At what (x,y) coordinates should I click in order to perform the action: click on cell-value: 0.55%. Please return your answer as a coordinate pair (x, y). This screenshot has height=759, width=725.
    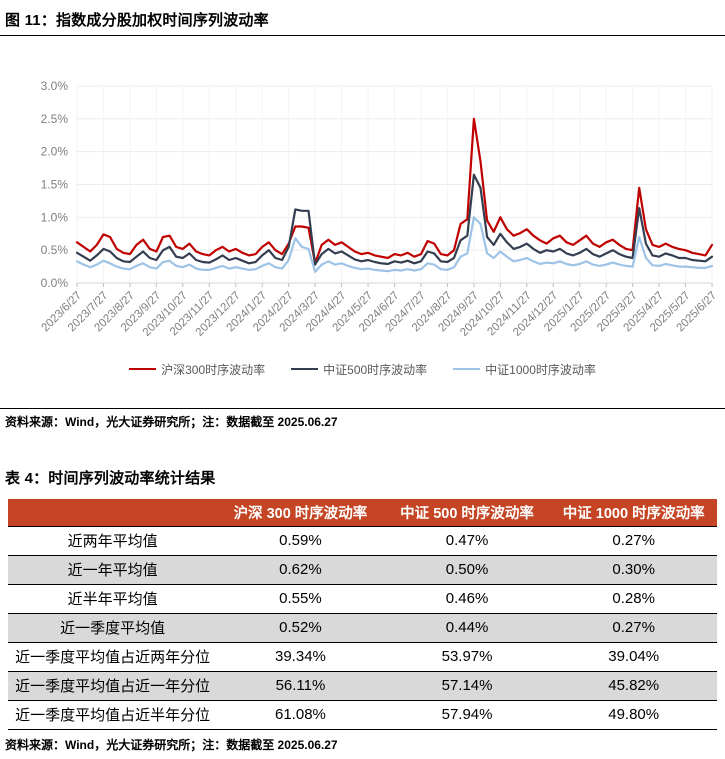
    Looking at the image, I should click on (300, 598).